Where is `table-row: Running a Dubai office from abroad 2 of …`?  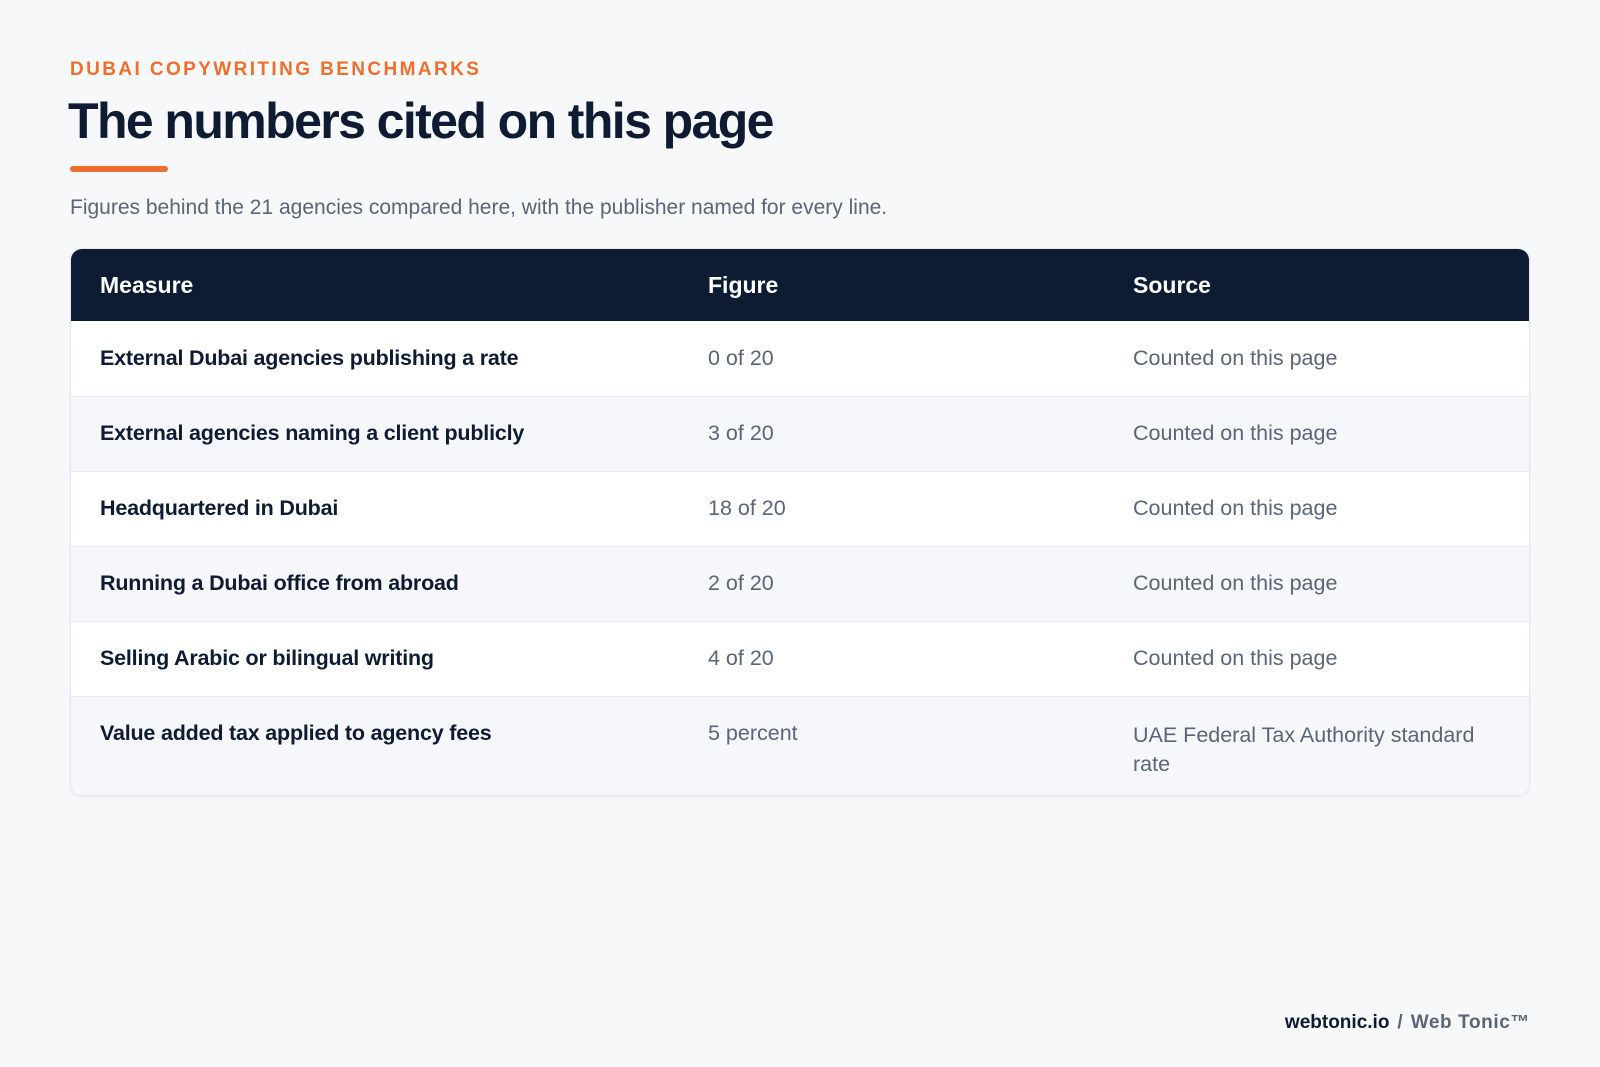 table-row: Running a Dubai office from abroad 2 of … is located at coordinates (800, 583).